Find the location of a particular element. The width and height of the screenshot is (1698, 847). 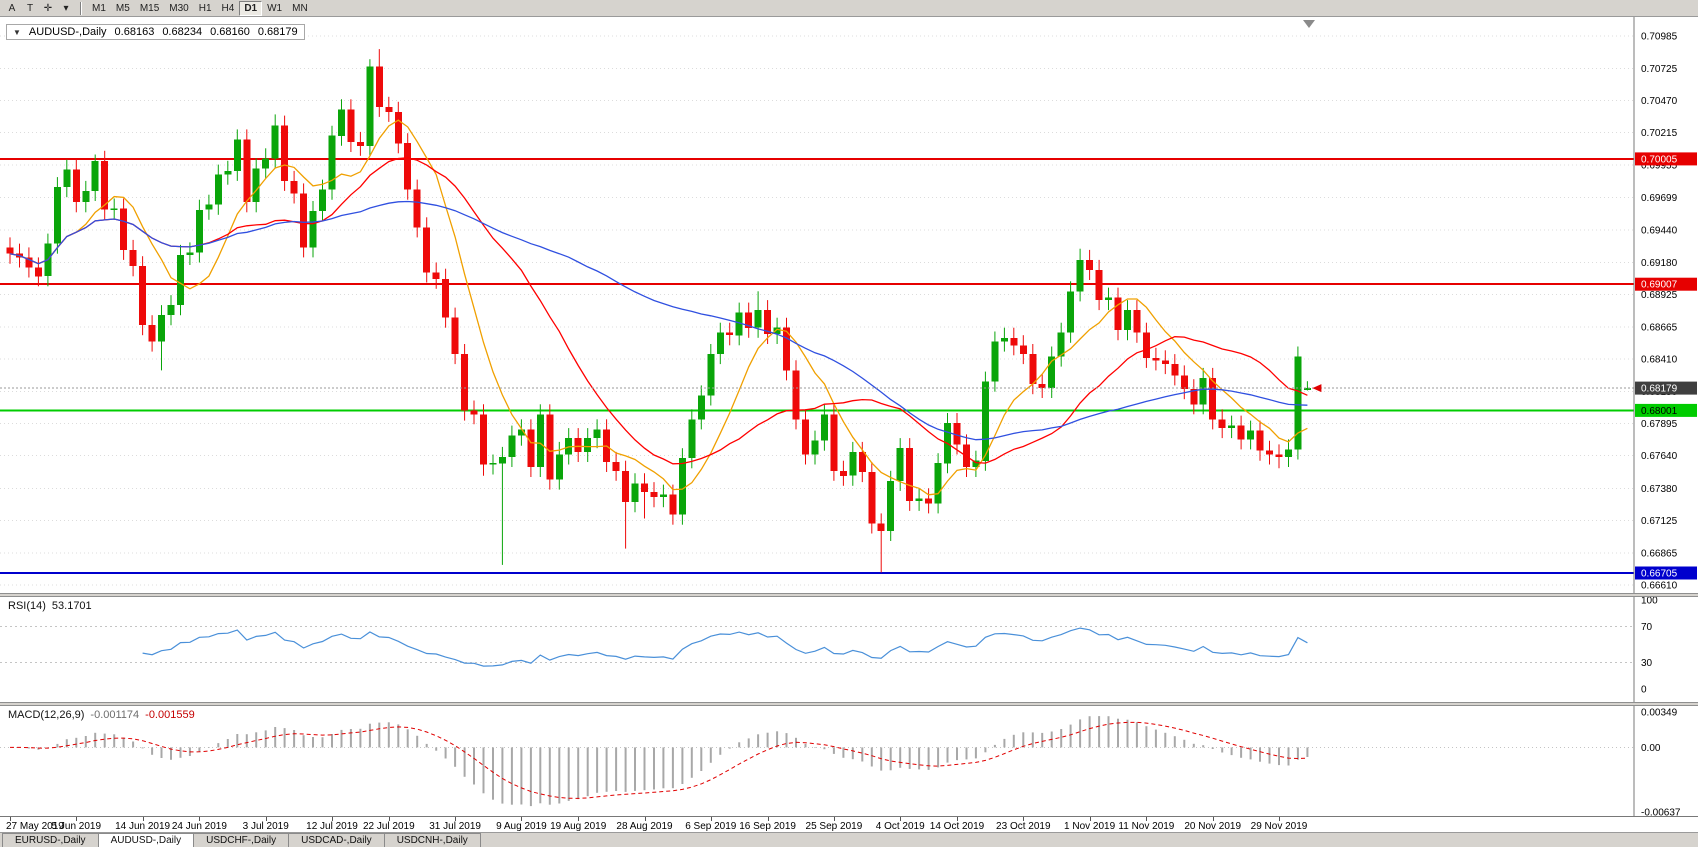

price-tick-label: 0.66865 is located at coordinates (1659, 554).